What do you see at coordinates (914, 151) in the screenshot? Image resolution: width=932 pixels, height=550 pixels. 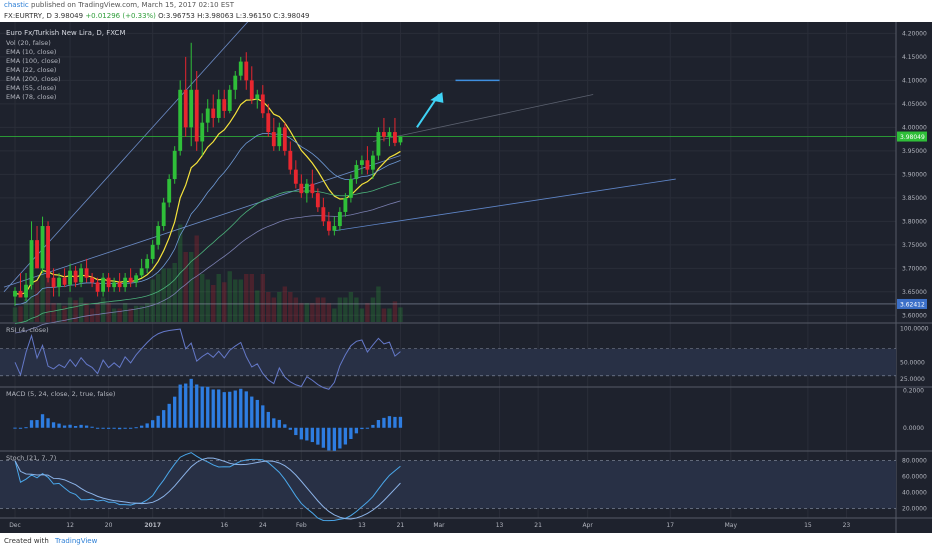 I see `price-tick-label: 3.95000` at bounding box center [914, 151].